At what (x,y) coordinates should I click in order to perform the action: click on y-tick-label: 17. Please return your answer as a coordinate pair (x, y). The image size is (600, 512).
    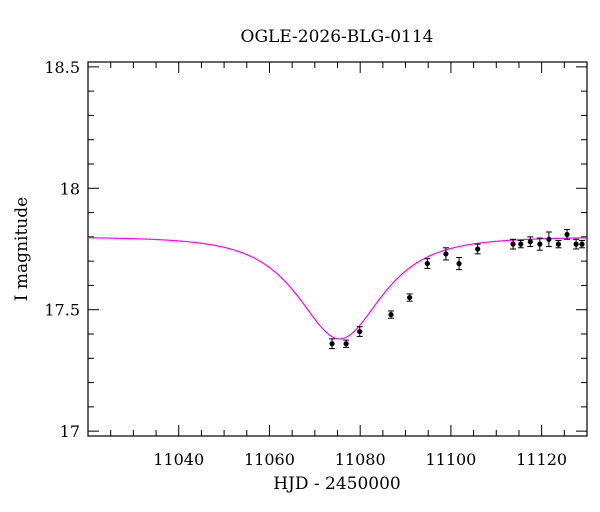
    Looking at the image, I should click on (70, 431).